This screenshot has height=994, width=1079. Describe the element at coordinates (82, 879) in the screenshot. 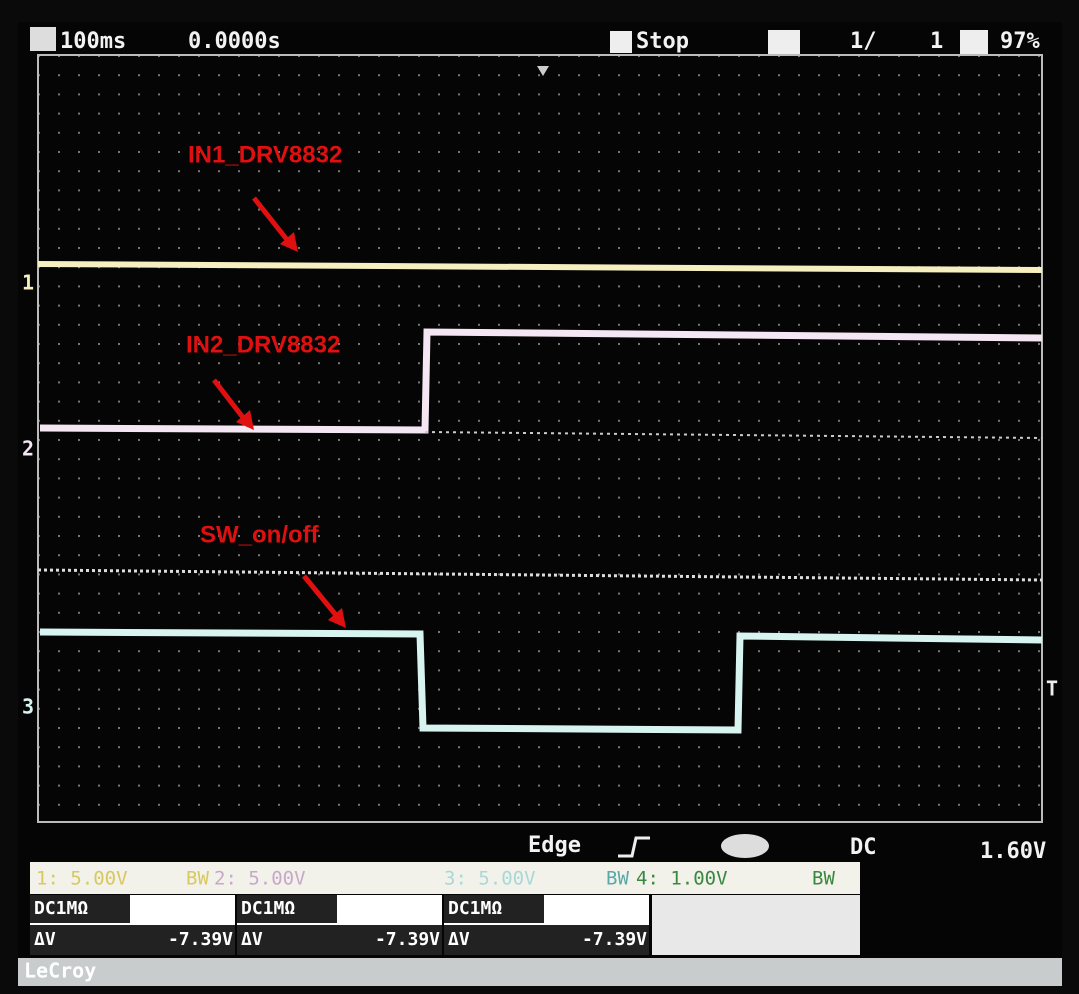

I see `ch1-scale: 1: 5.00V` at that location.